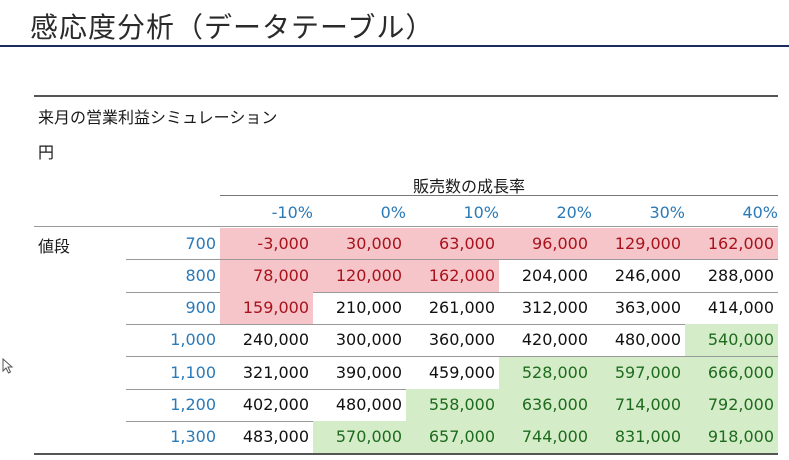 This screenshot has width=789, height=460. Describe the element at coordinates (368, 308) in the screenshot. I see `profit-cell: 210,000` at that location.